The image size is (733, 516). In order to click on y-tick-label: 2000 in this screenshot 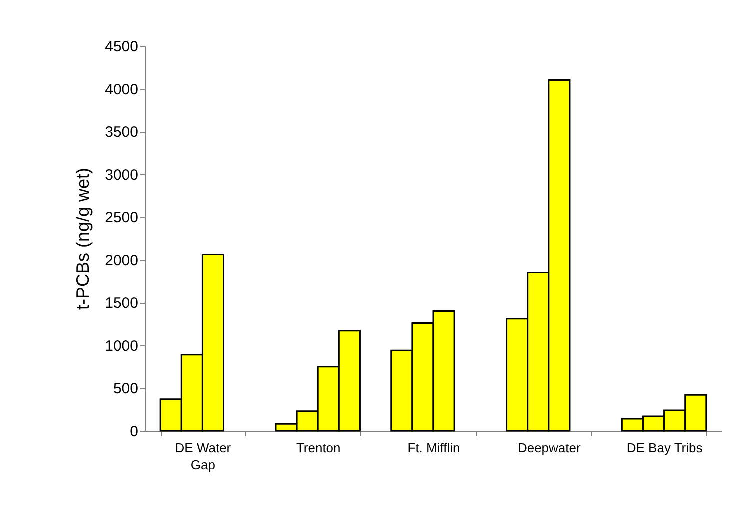, I will do `click(121, 261)`.